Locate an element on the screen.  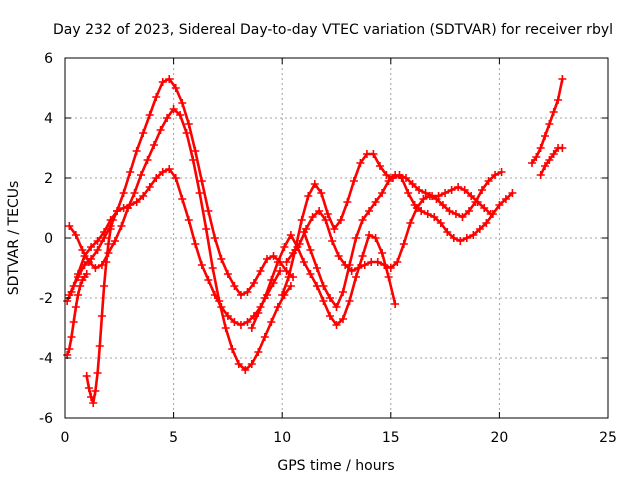
y-tick-label: -6 is located at coordinates (46, 419).